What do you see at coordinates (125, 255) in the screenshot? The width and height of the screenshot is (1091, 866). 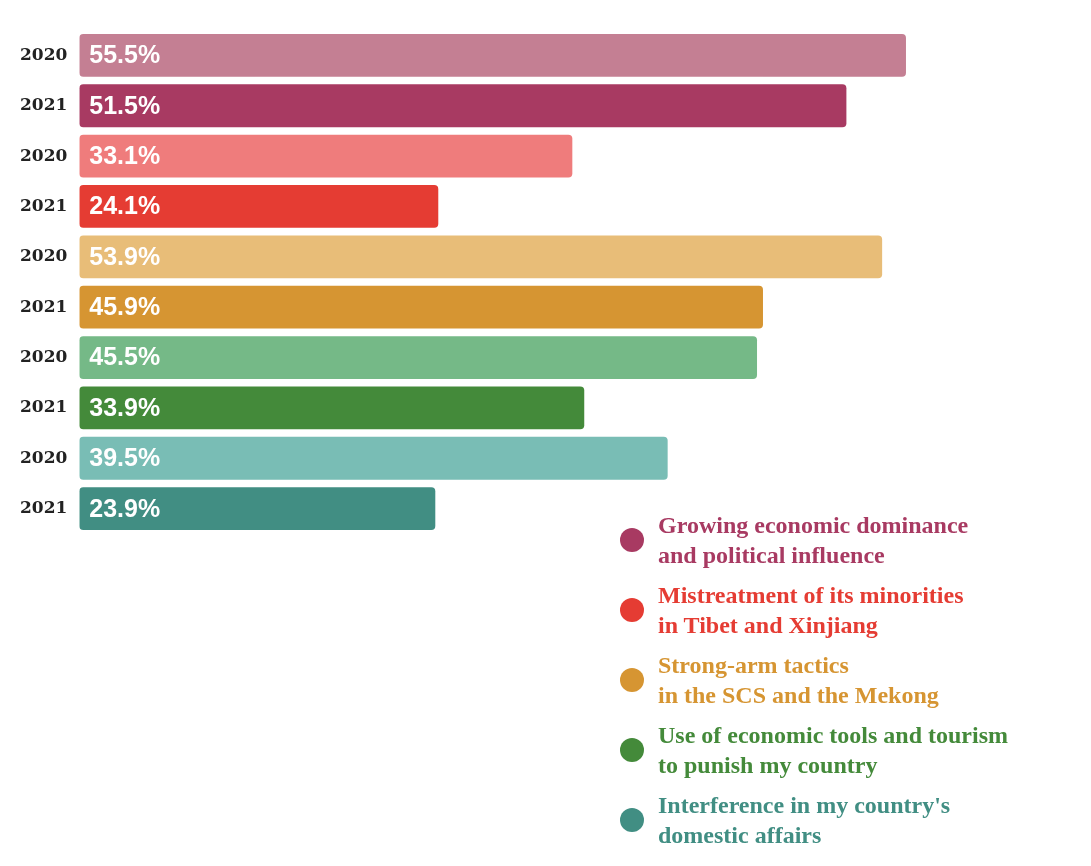 I see `data-label: 53.9%` at bounding box center [125, 255].